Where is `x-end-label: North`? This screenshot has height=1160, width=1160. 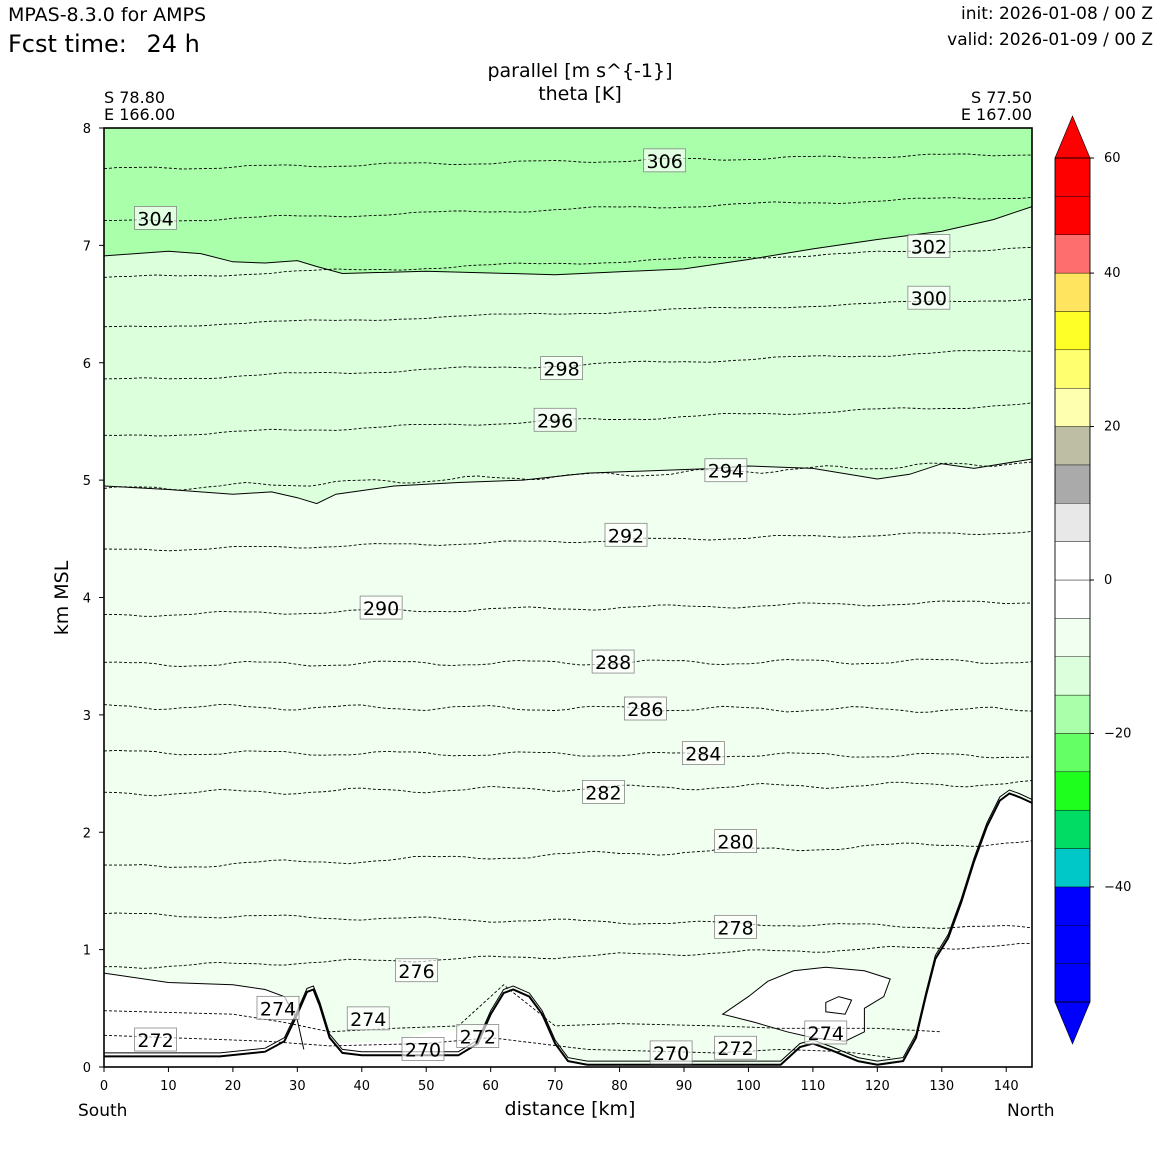
x-end-label: North is located at coordinates (1031, 1111).